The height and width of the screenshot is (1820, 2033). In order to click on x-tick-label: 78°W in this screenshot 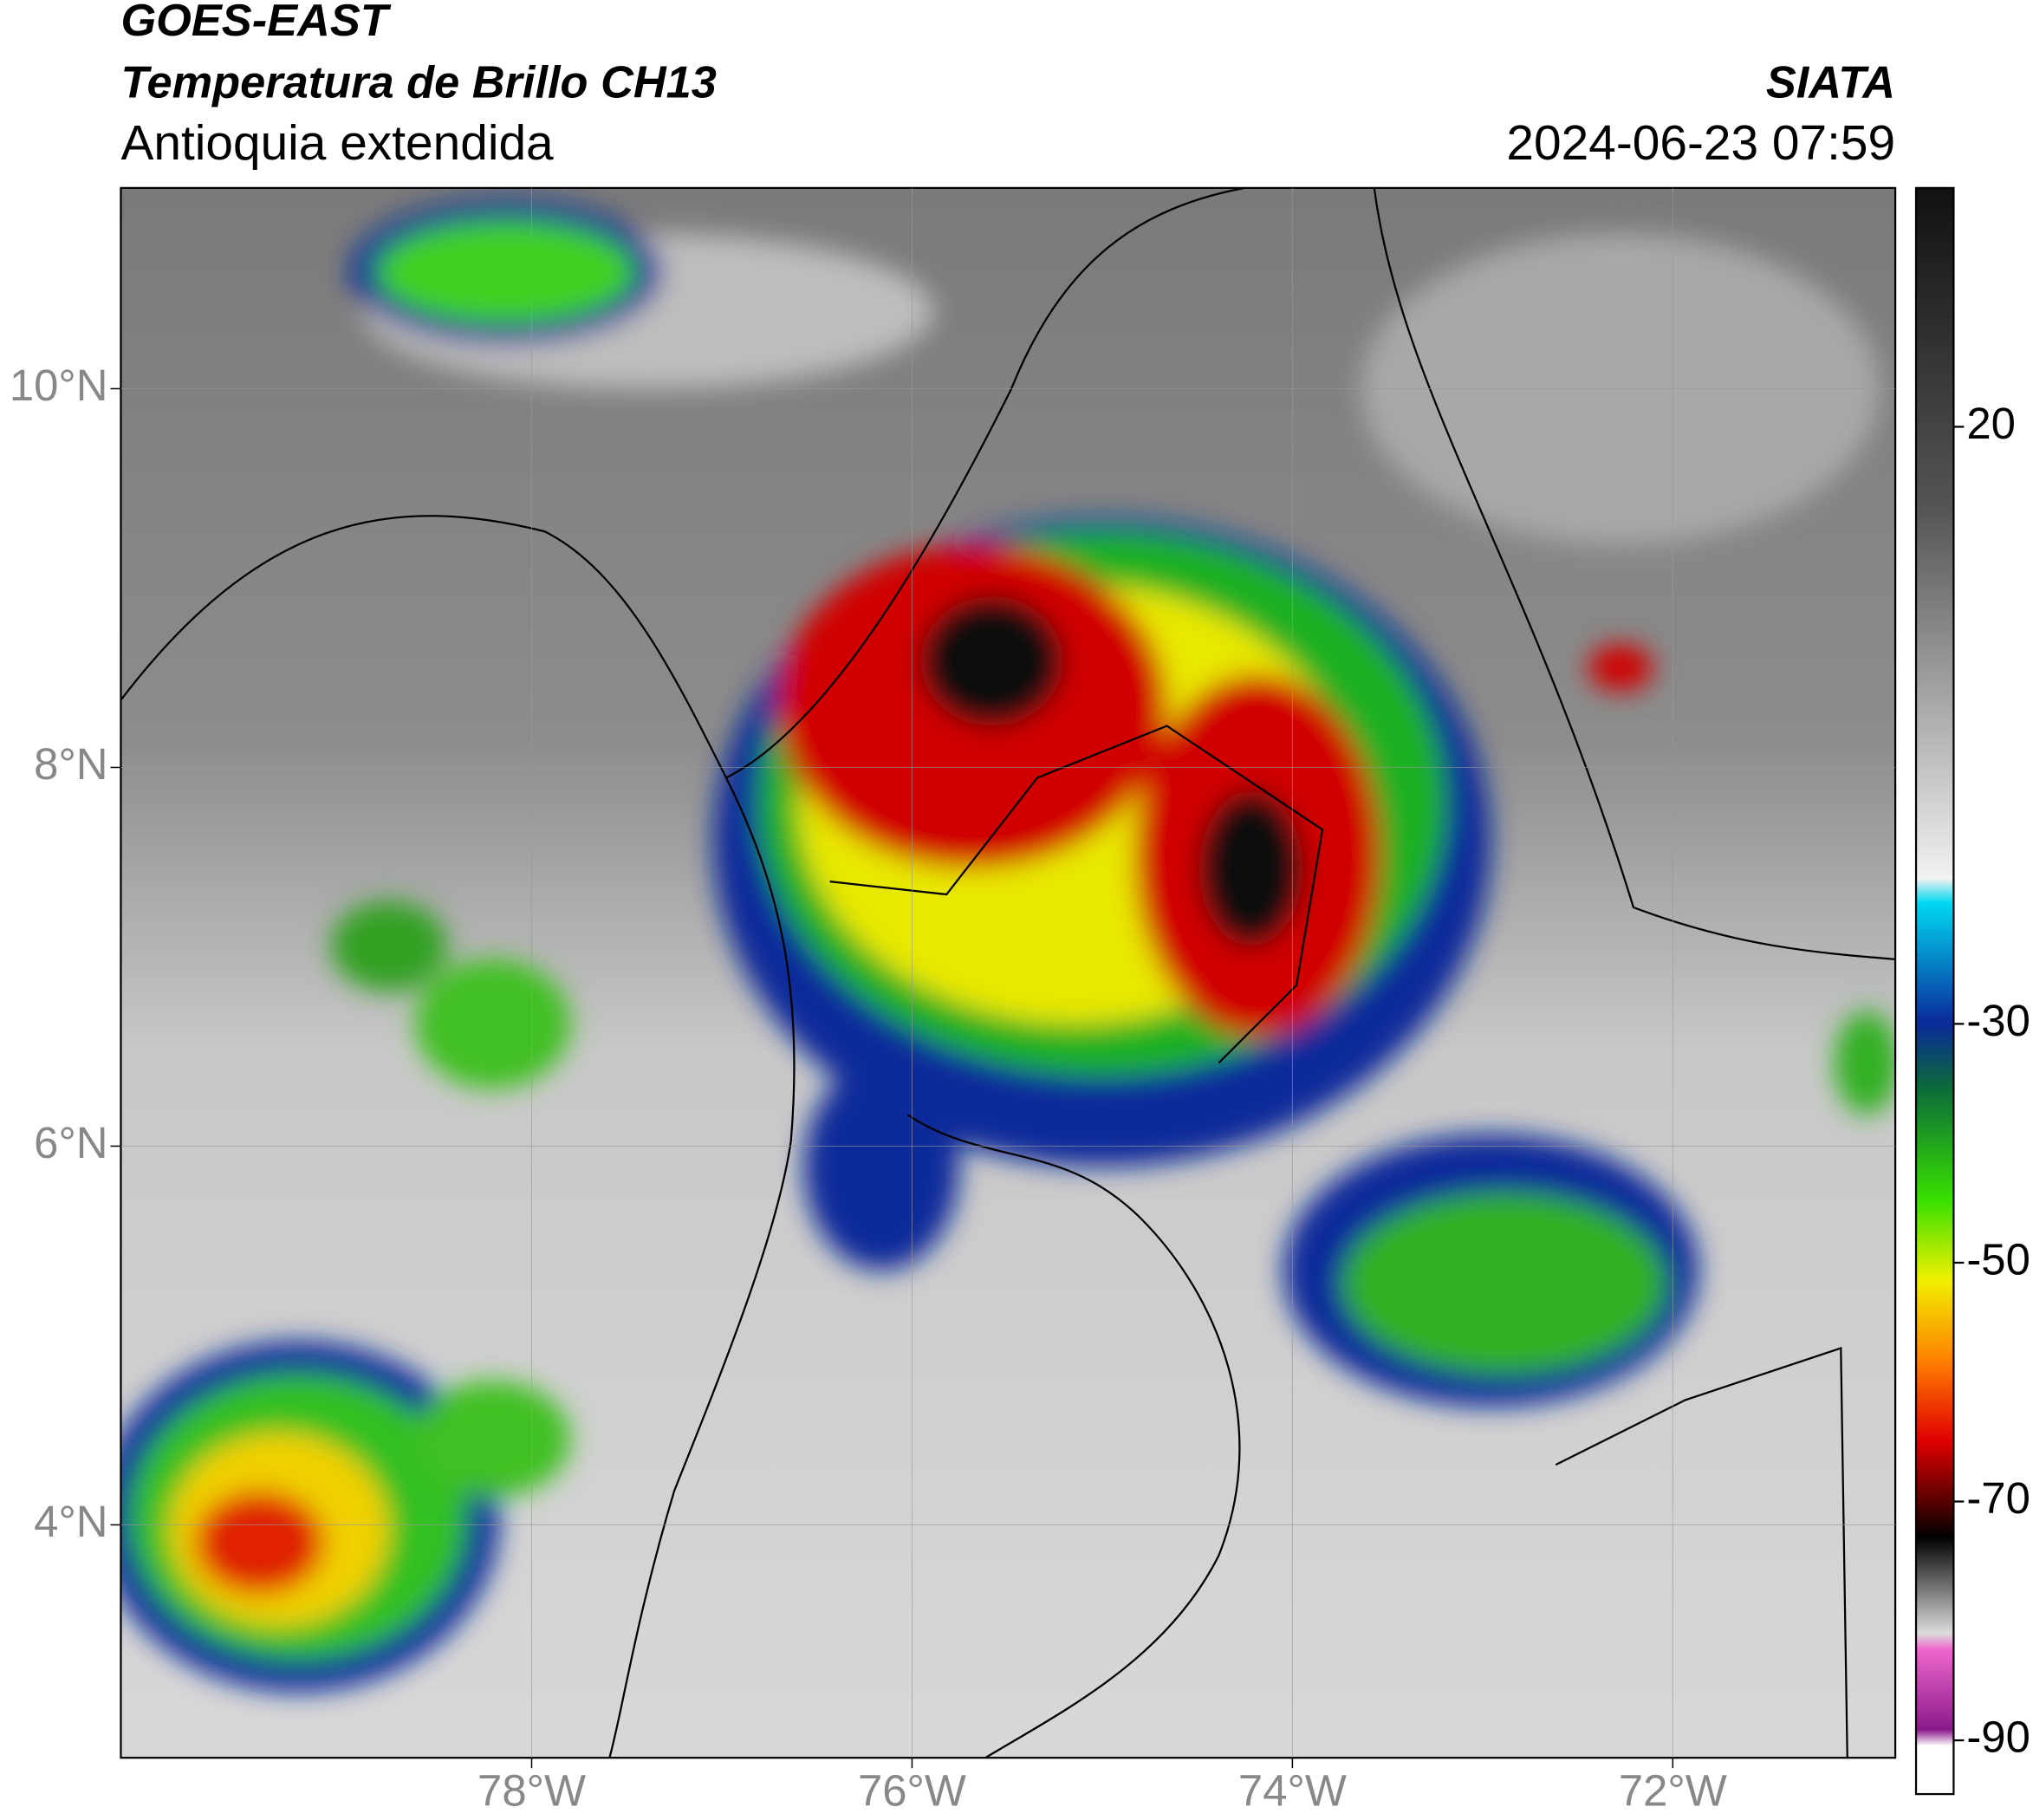, I will do `click(531, 1791)`.